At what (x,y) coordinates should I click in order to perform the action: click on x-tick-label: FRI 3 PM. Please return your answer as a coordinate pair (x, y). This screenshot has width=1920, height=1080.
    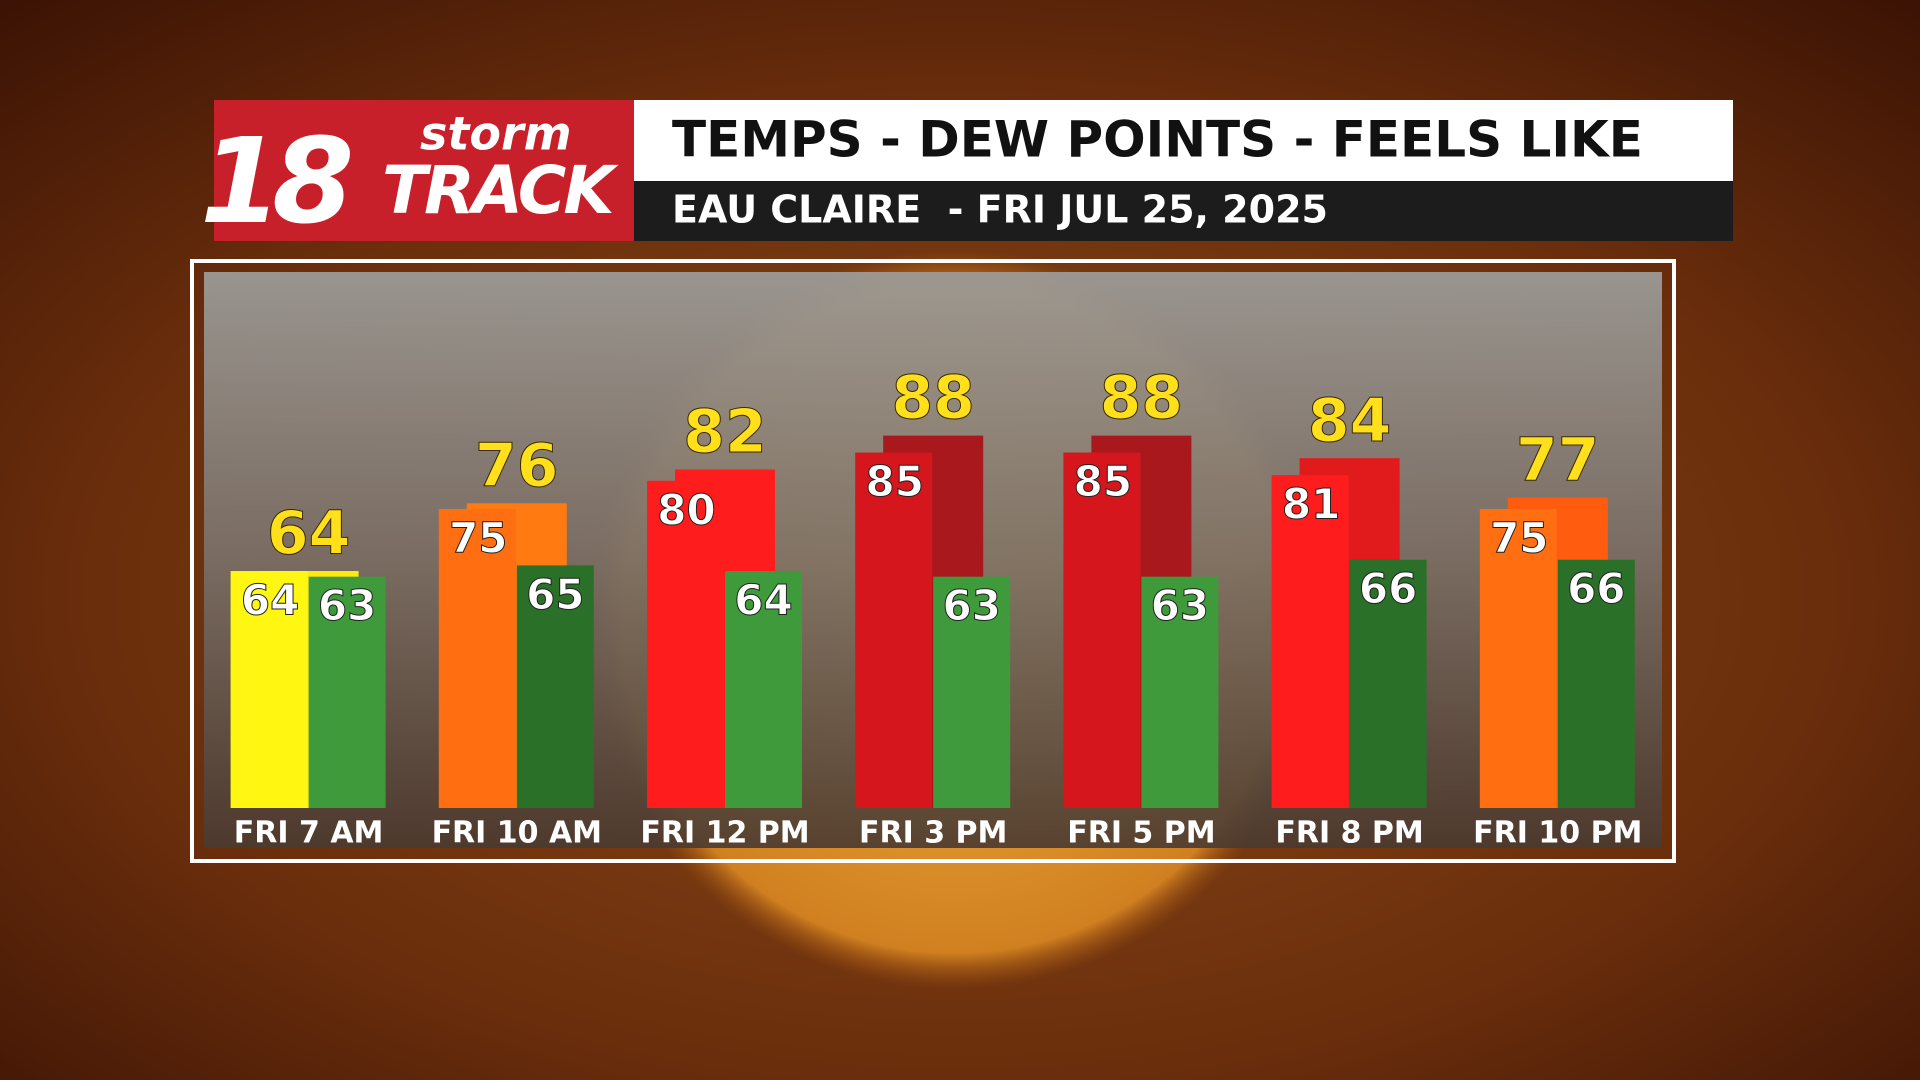
    Looking at the image, I should click on (933, 833).